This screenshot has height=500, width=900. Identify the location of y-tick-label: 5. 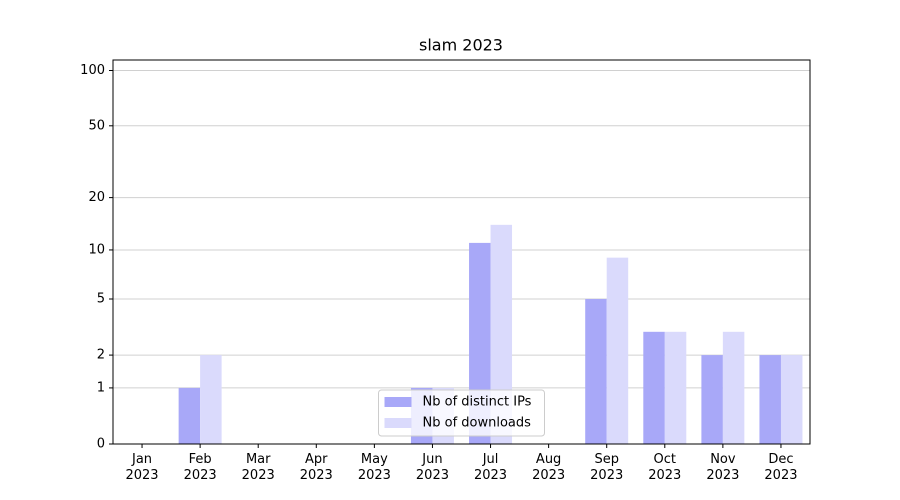
(101, 298).